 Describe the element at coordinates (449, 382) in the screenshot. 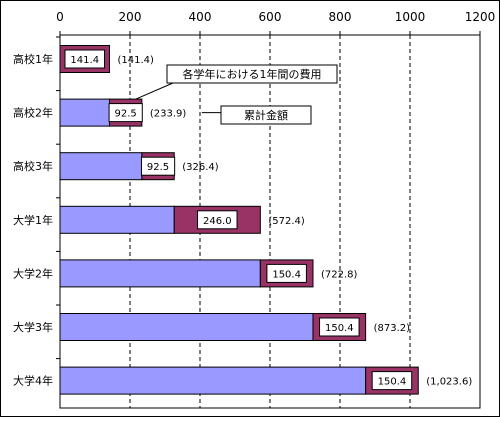

I see `cumulative-label: (1,023.6)` at that location.